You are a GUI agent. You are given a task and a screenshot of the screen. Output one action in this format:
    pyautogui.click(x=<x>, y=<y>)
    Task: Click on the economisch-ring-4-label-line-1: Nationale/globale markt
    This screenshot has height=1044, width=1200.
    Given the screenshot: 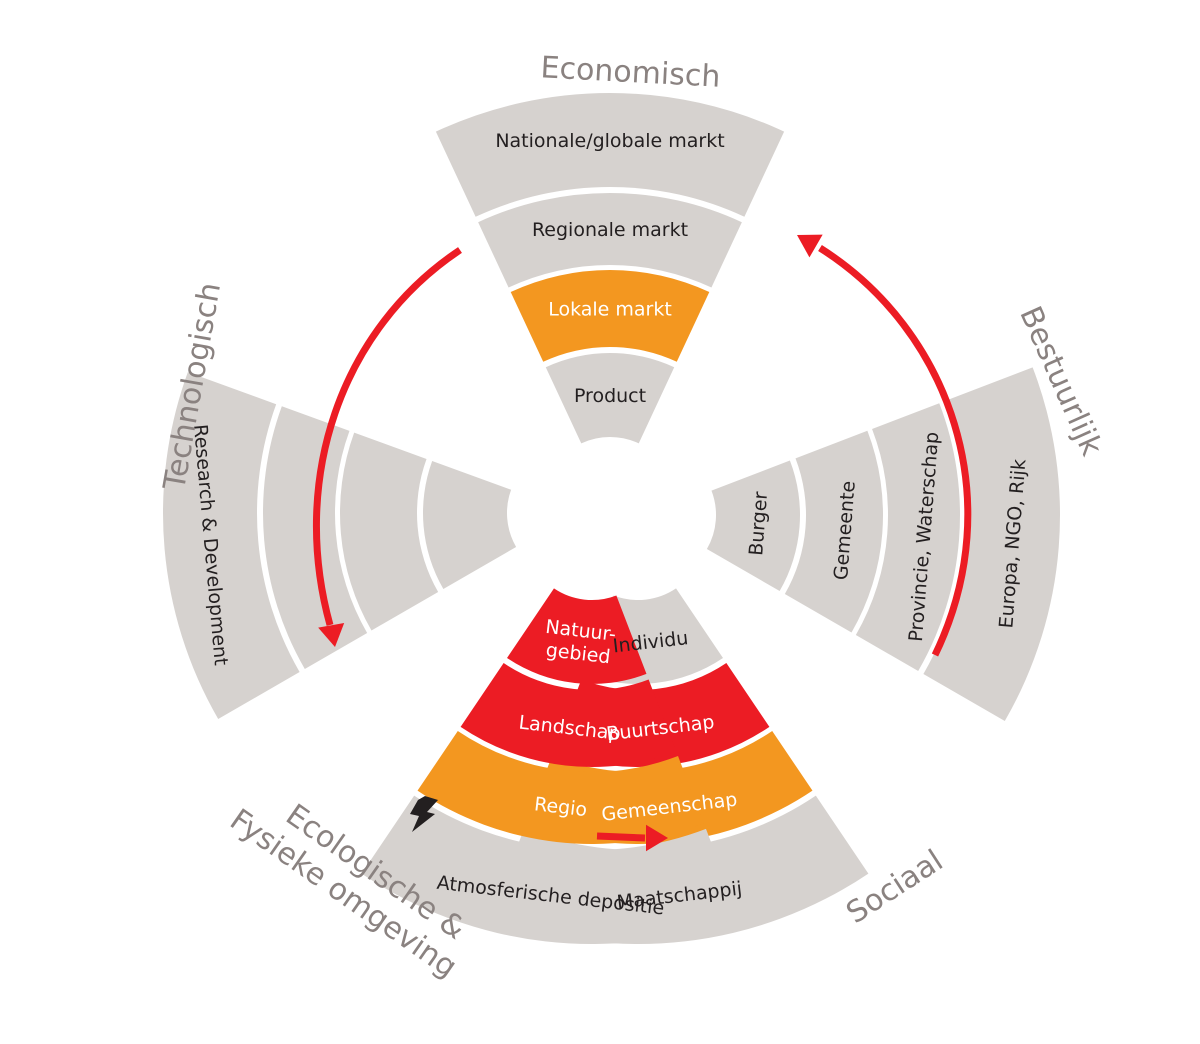 What is the action you would take?
    pyautogui.click(x=609, y=141)
    